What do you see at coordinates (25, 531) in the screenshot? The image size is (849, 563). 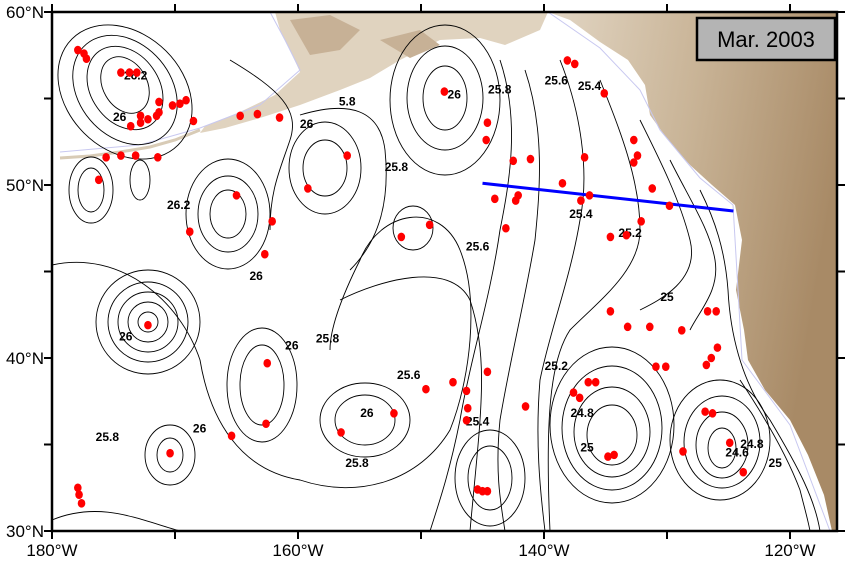 I see `y-tick-label: 30°N` at bounding box center [25, 531].